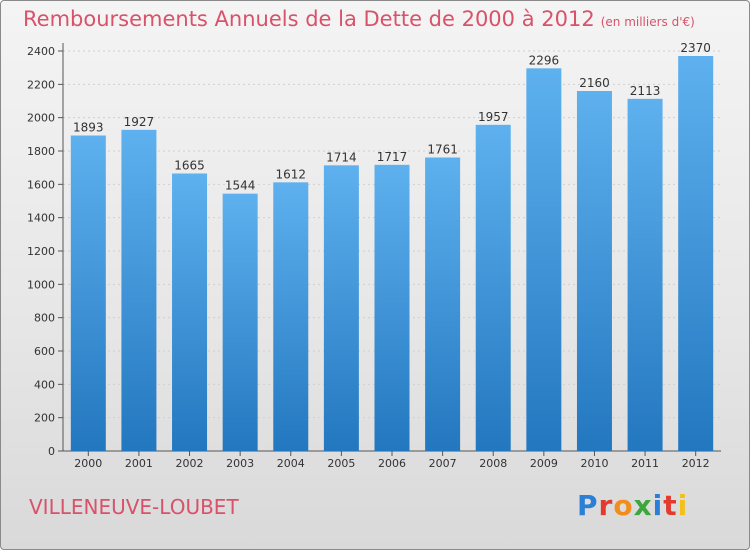  Describe the element at coordinates (88, 128) in the screenshot. I see `value-label-2000: 1893` at that location.